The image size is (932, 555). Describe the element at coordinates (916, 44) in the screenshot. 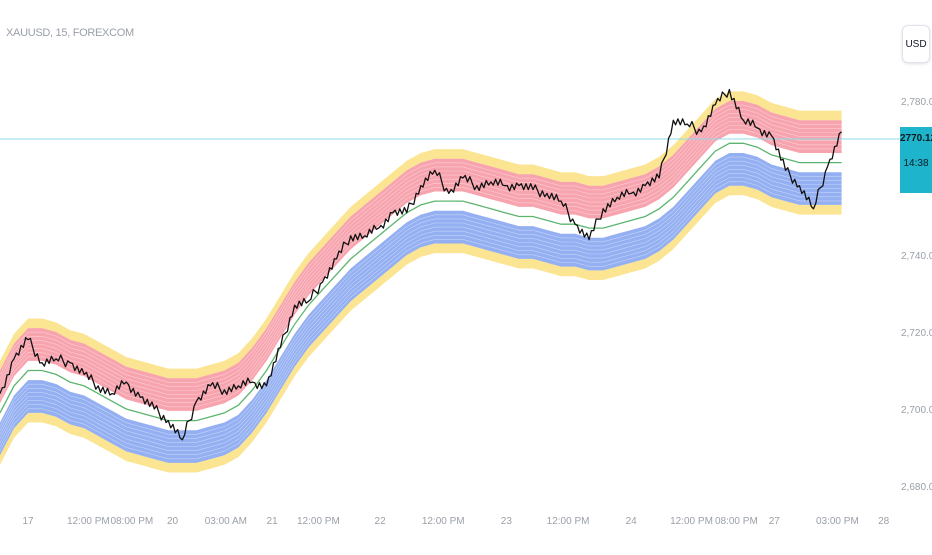

I see `currency-button: USD` at that location.